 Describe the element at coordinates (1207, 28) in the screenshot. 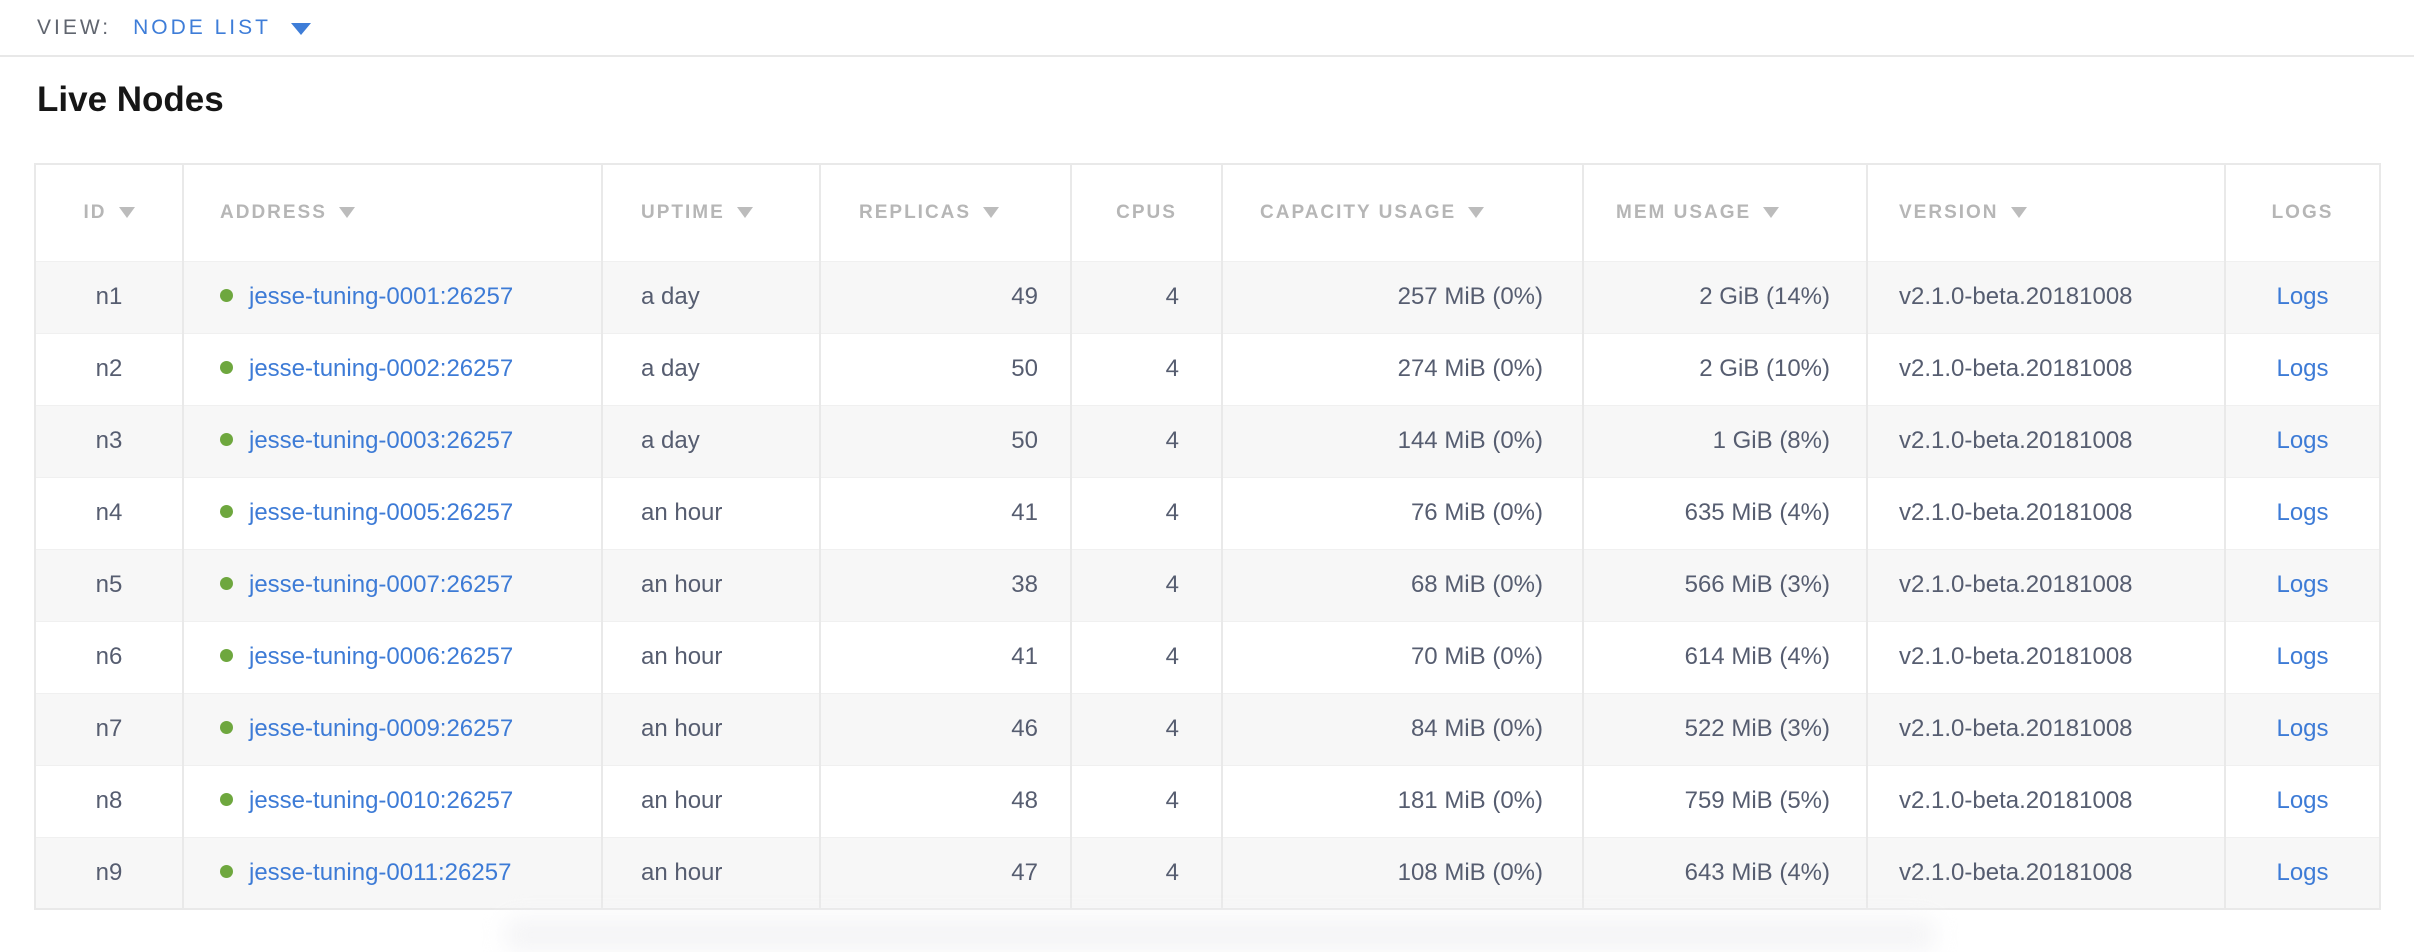

I see `view-bar: VIEW: NODE LIST` at that location.